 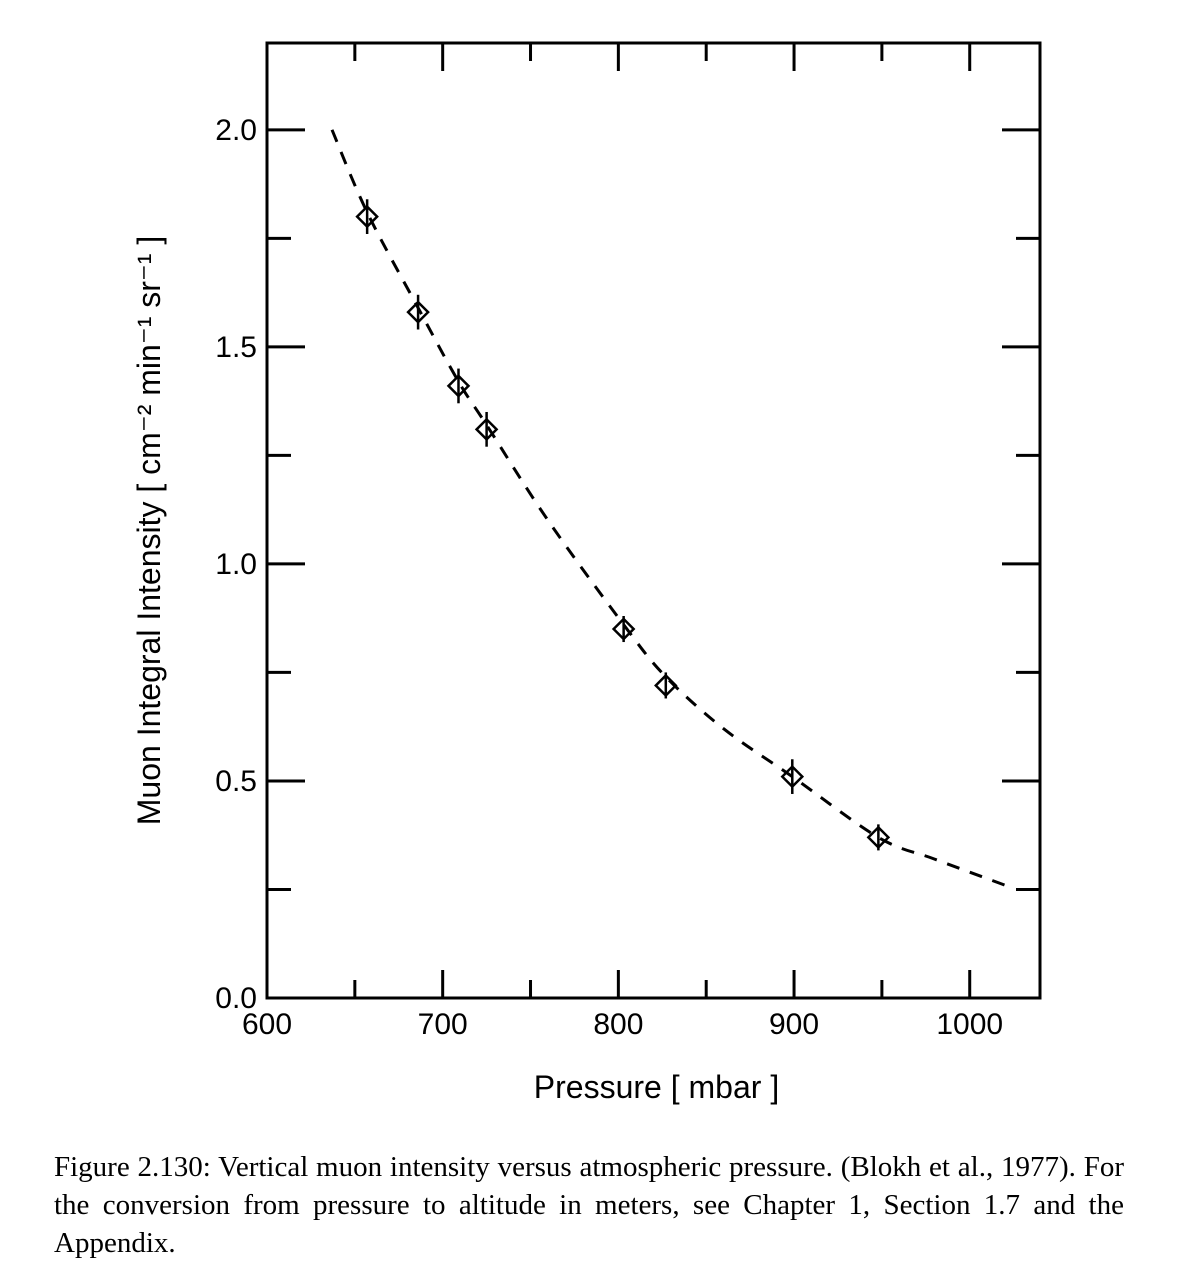 What do you see at coordinates (443, 1024) in the screenshot?
I see `x-tick-label: 700` at bounding box center [443, 1024].